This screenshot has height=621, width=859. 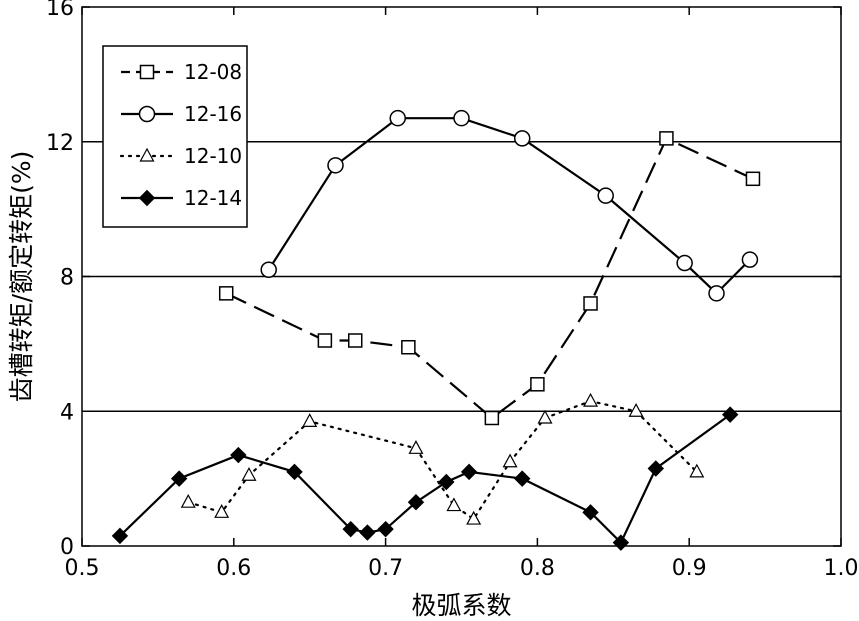 I want to click on x-tick-label: 0.9, so click(x=689, y=568).